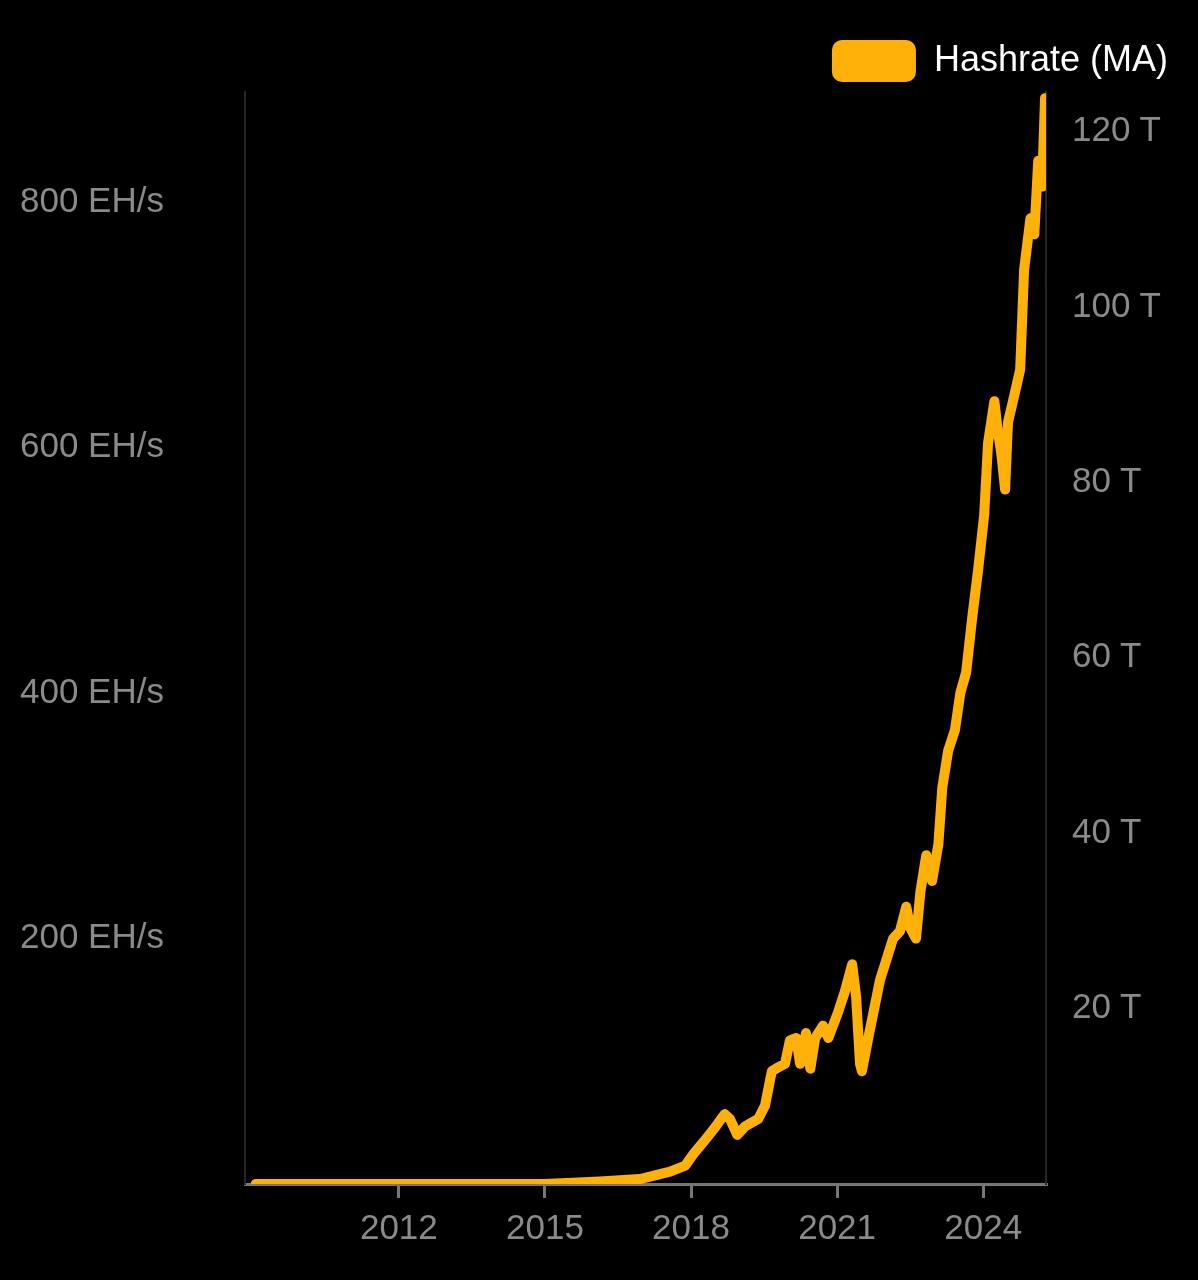  I want to click on x-tick-label: 2018, so click(691, 1226).